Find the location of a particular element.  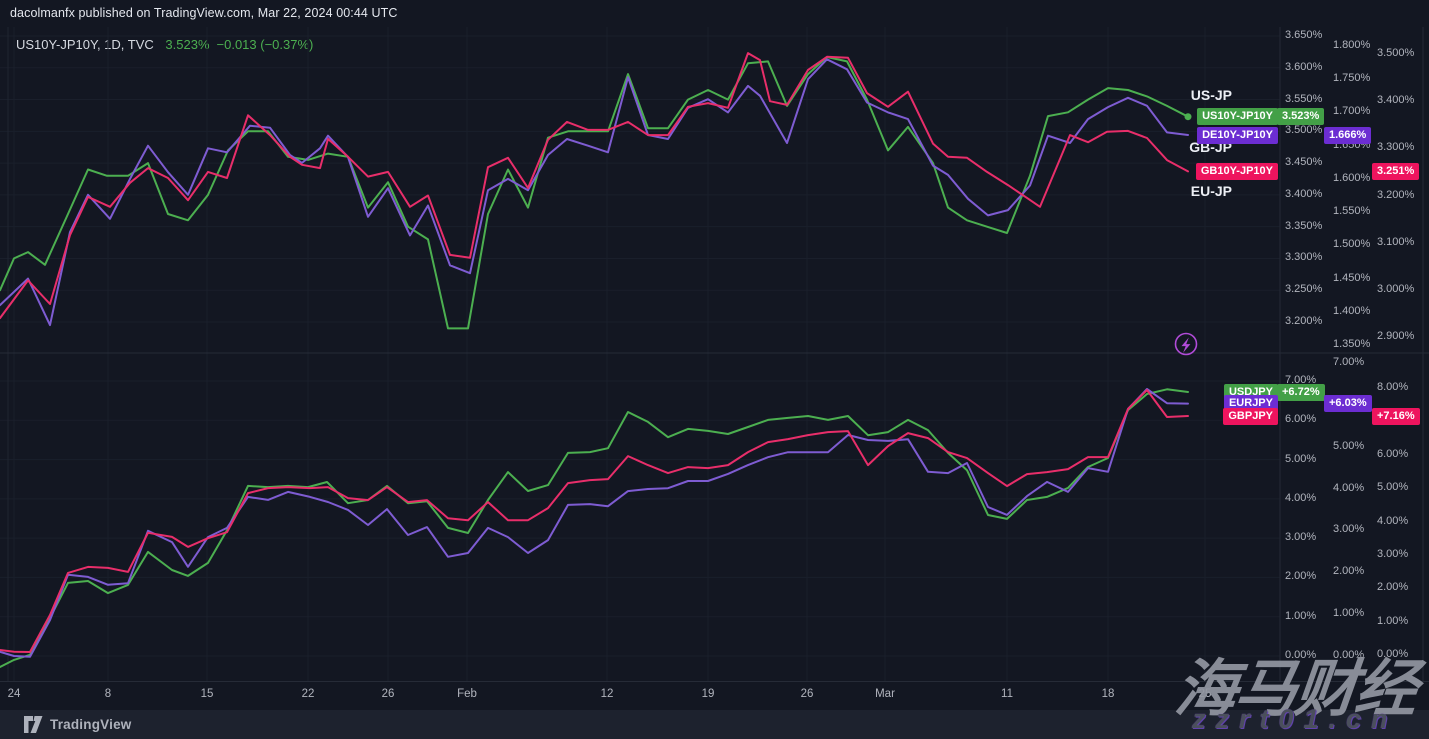

legend-last-value: 3.523% is located at coordinates (187, 44).